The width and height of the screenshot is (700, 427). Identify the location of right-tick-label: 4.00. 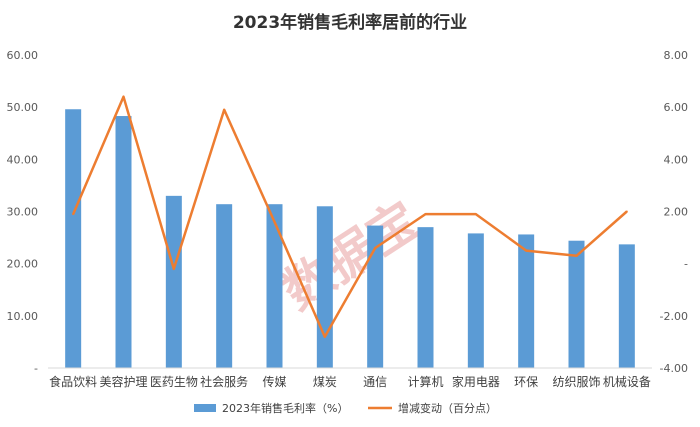
(676, 159).